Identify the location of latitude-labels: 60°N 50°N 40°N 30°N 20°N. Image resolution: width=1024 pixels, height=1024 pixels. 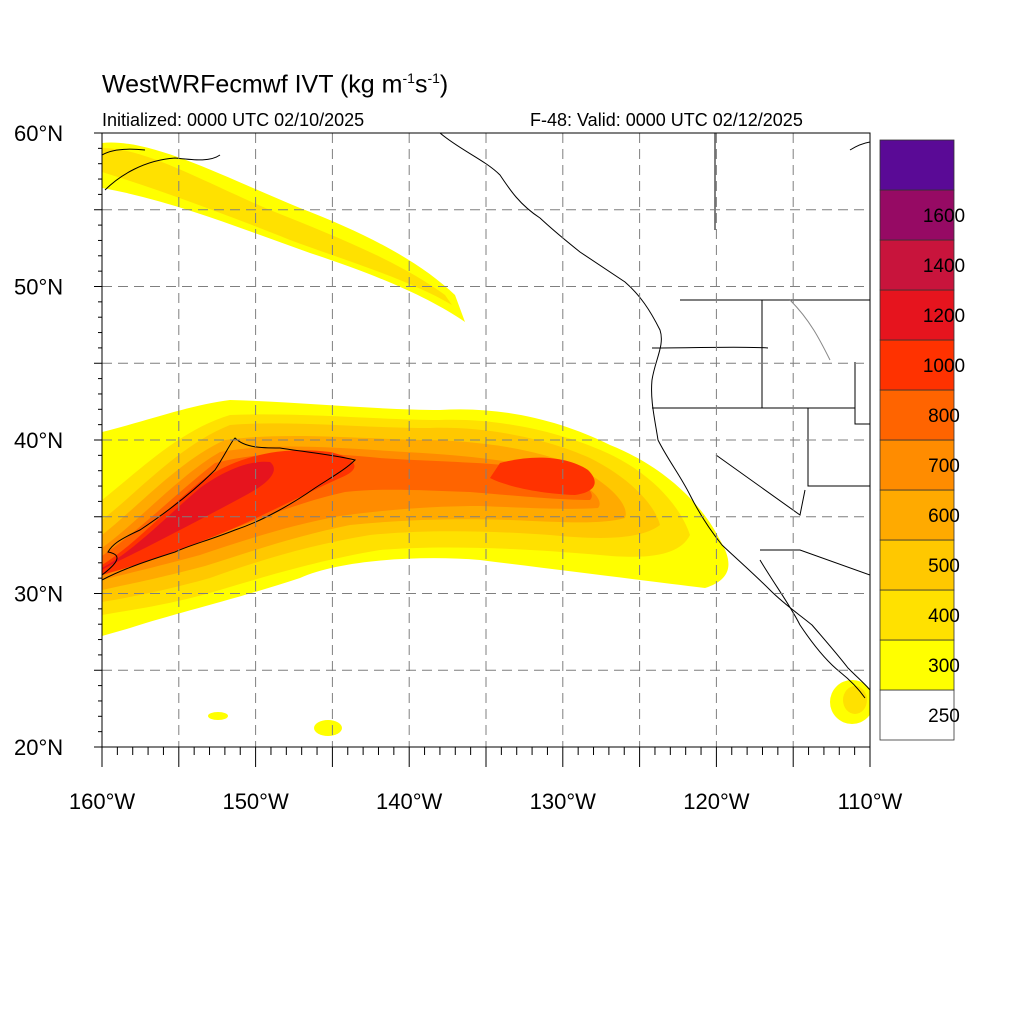
(38, 440).